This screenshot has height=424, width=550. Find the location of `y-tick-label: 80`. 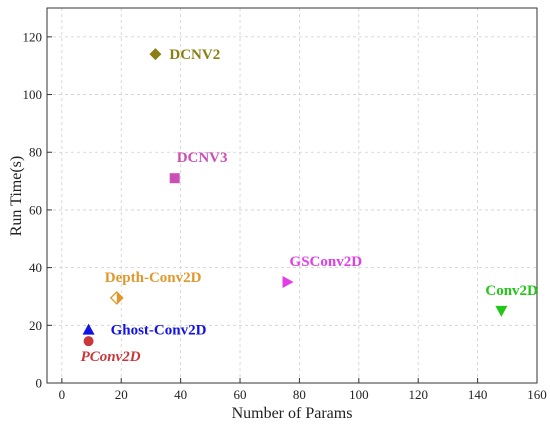

y-tick-label: 80 is located at coordinates (35, 152).